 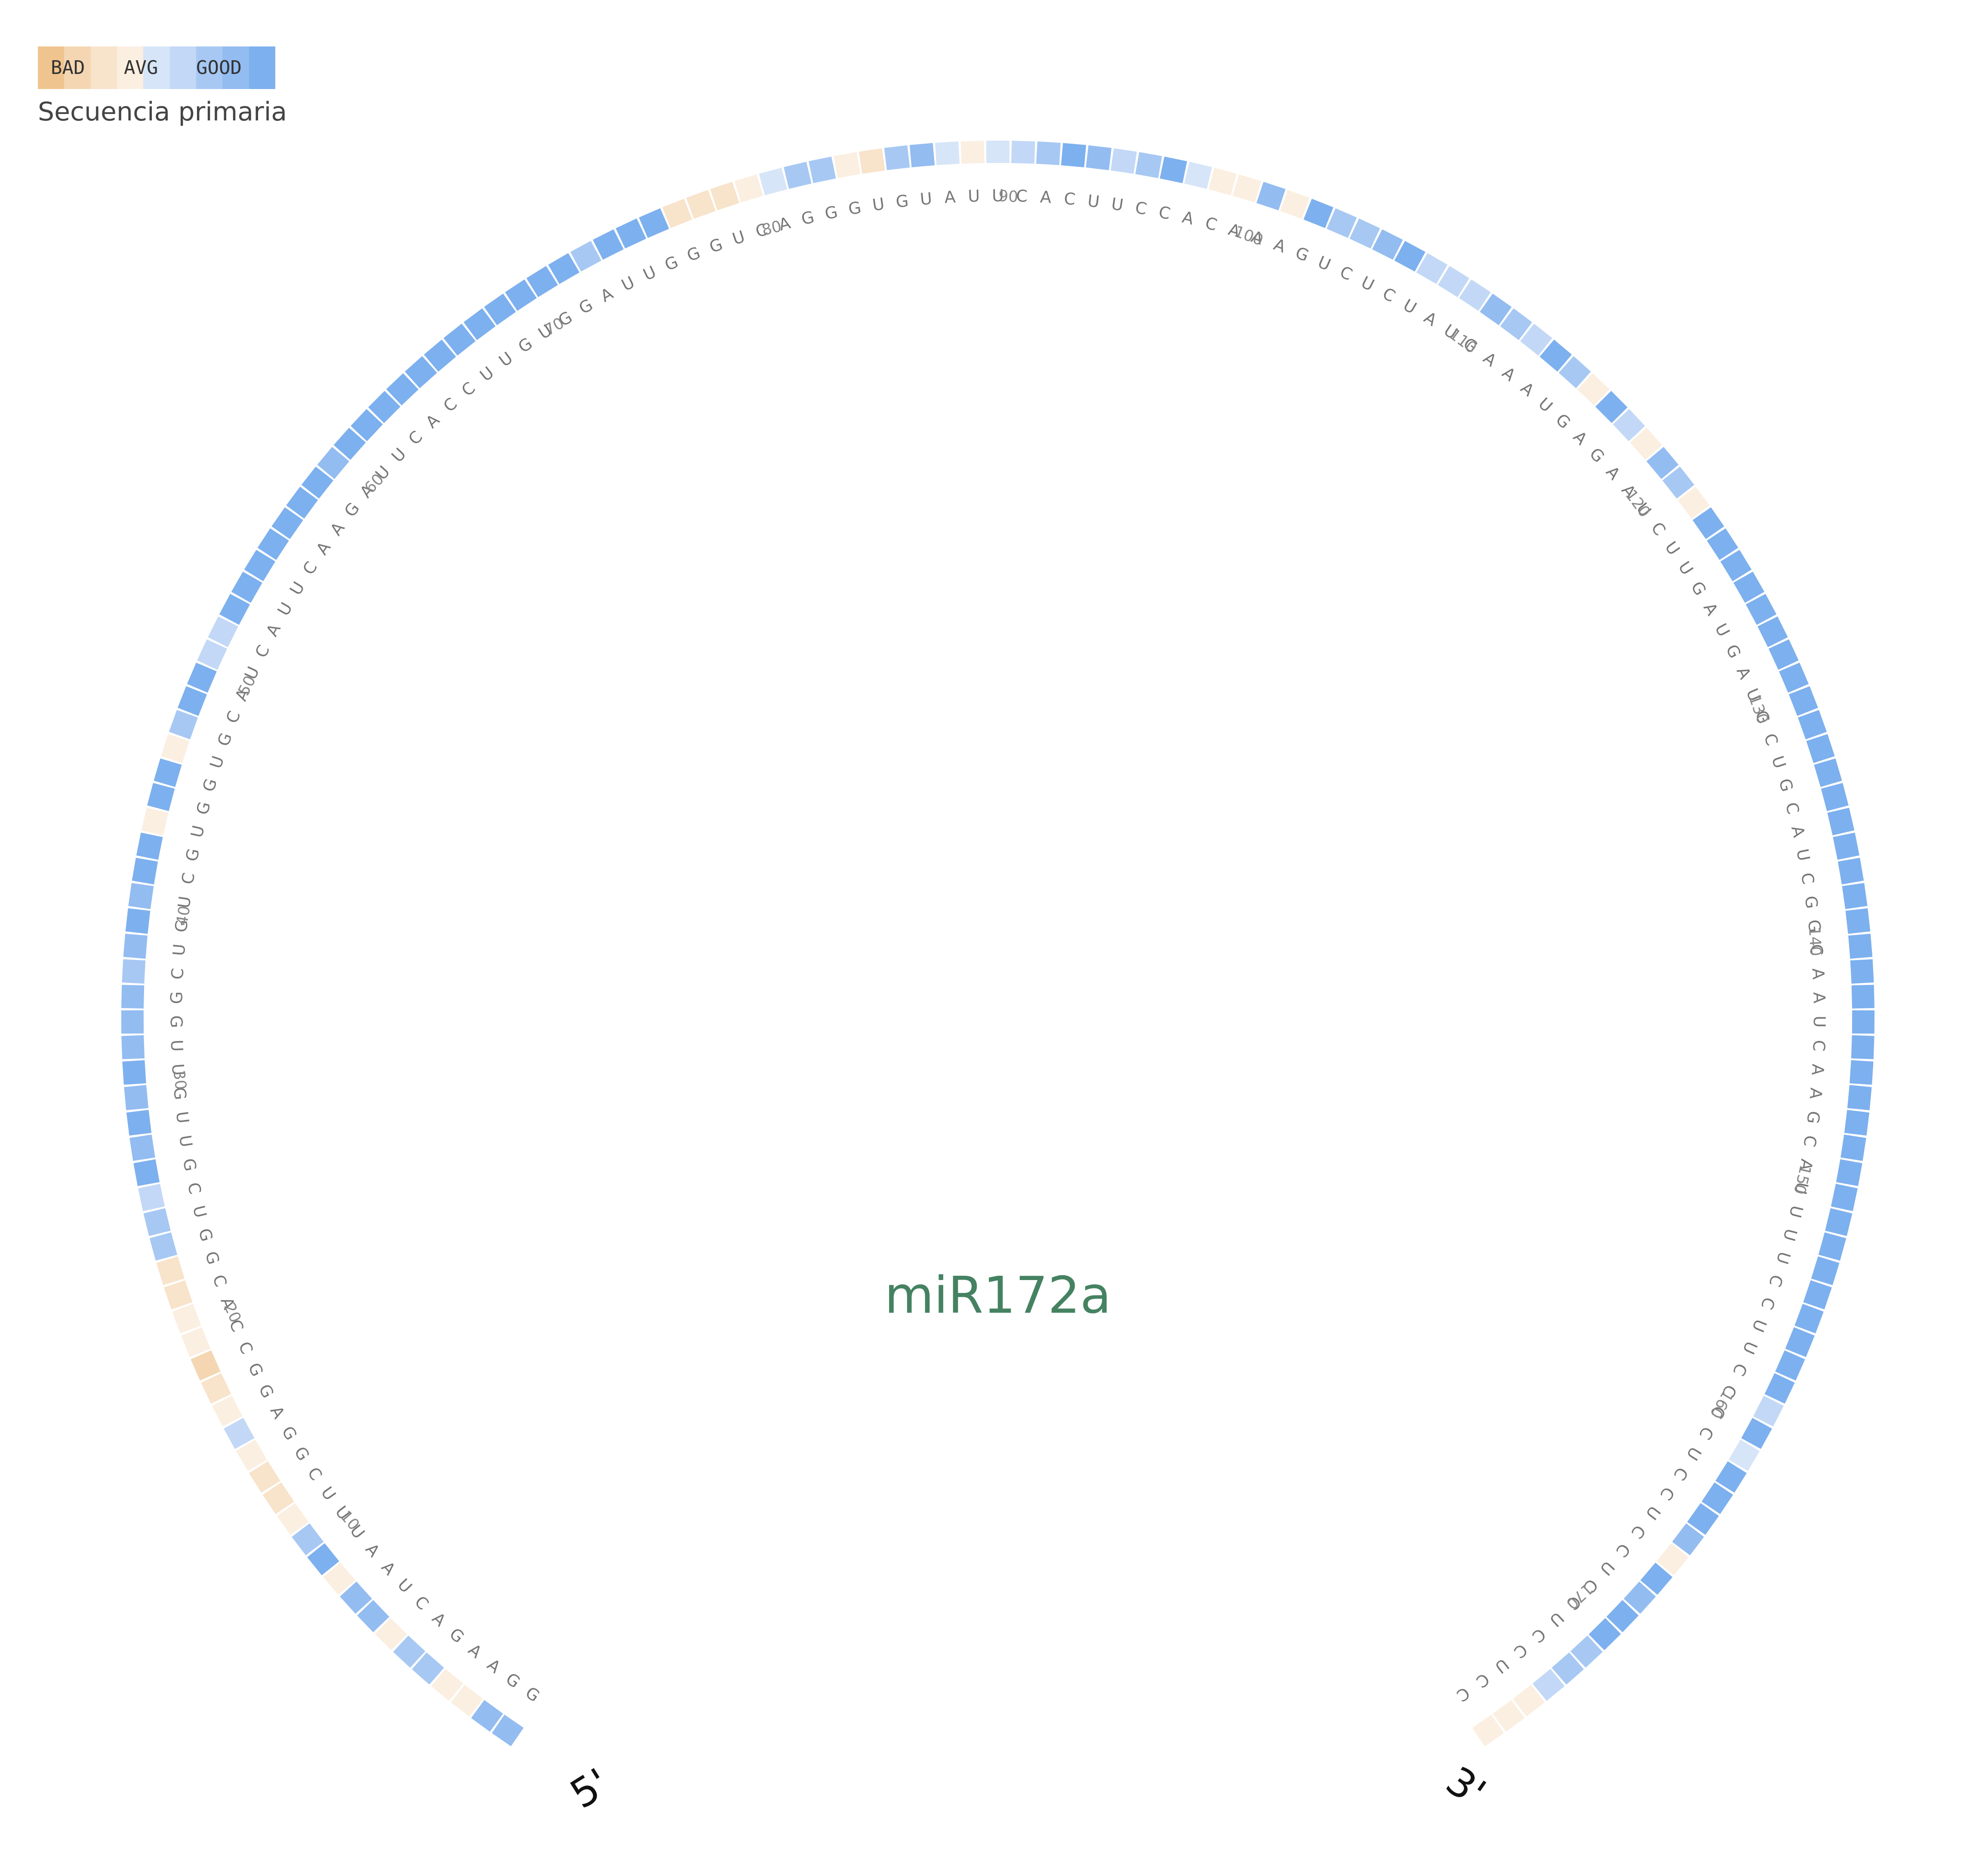 I want to click on position-number: 90, so click(x=1008, y=196).